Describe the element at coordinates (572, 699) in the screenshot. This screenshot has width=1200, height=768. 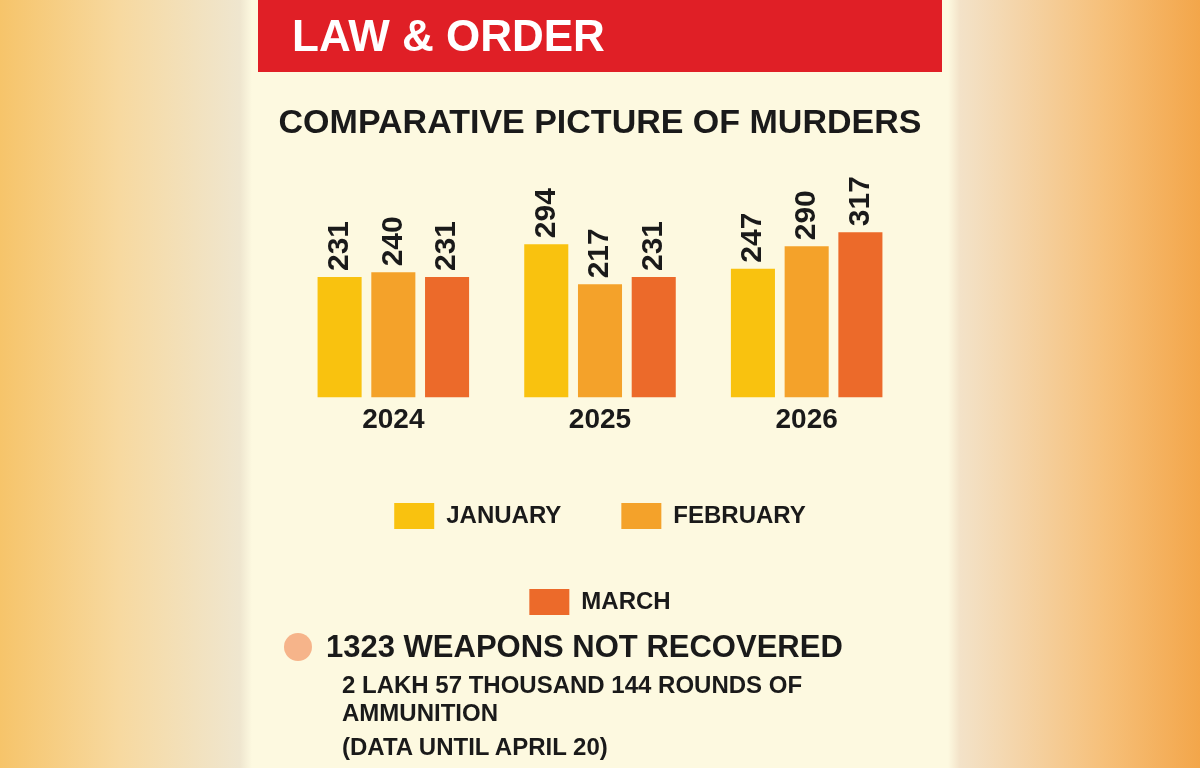
I see `text: 2 LAKH 57 THOUSAND 144 ROUNDS OF AMMUNITION` at that location.